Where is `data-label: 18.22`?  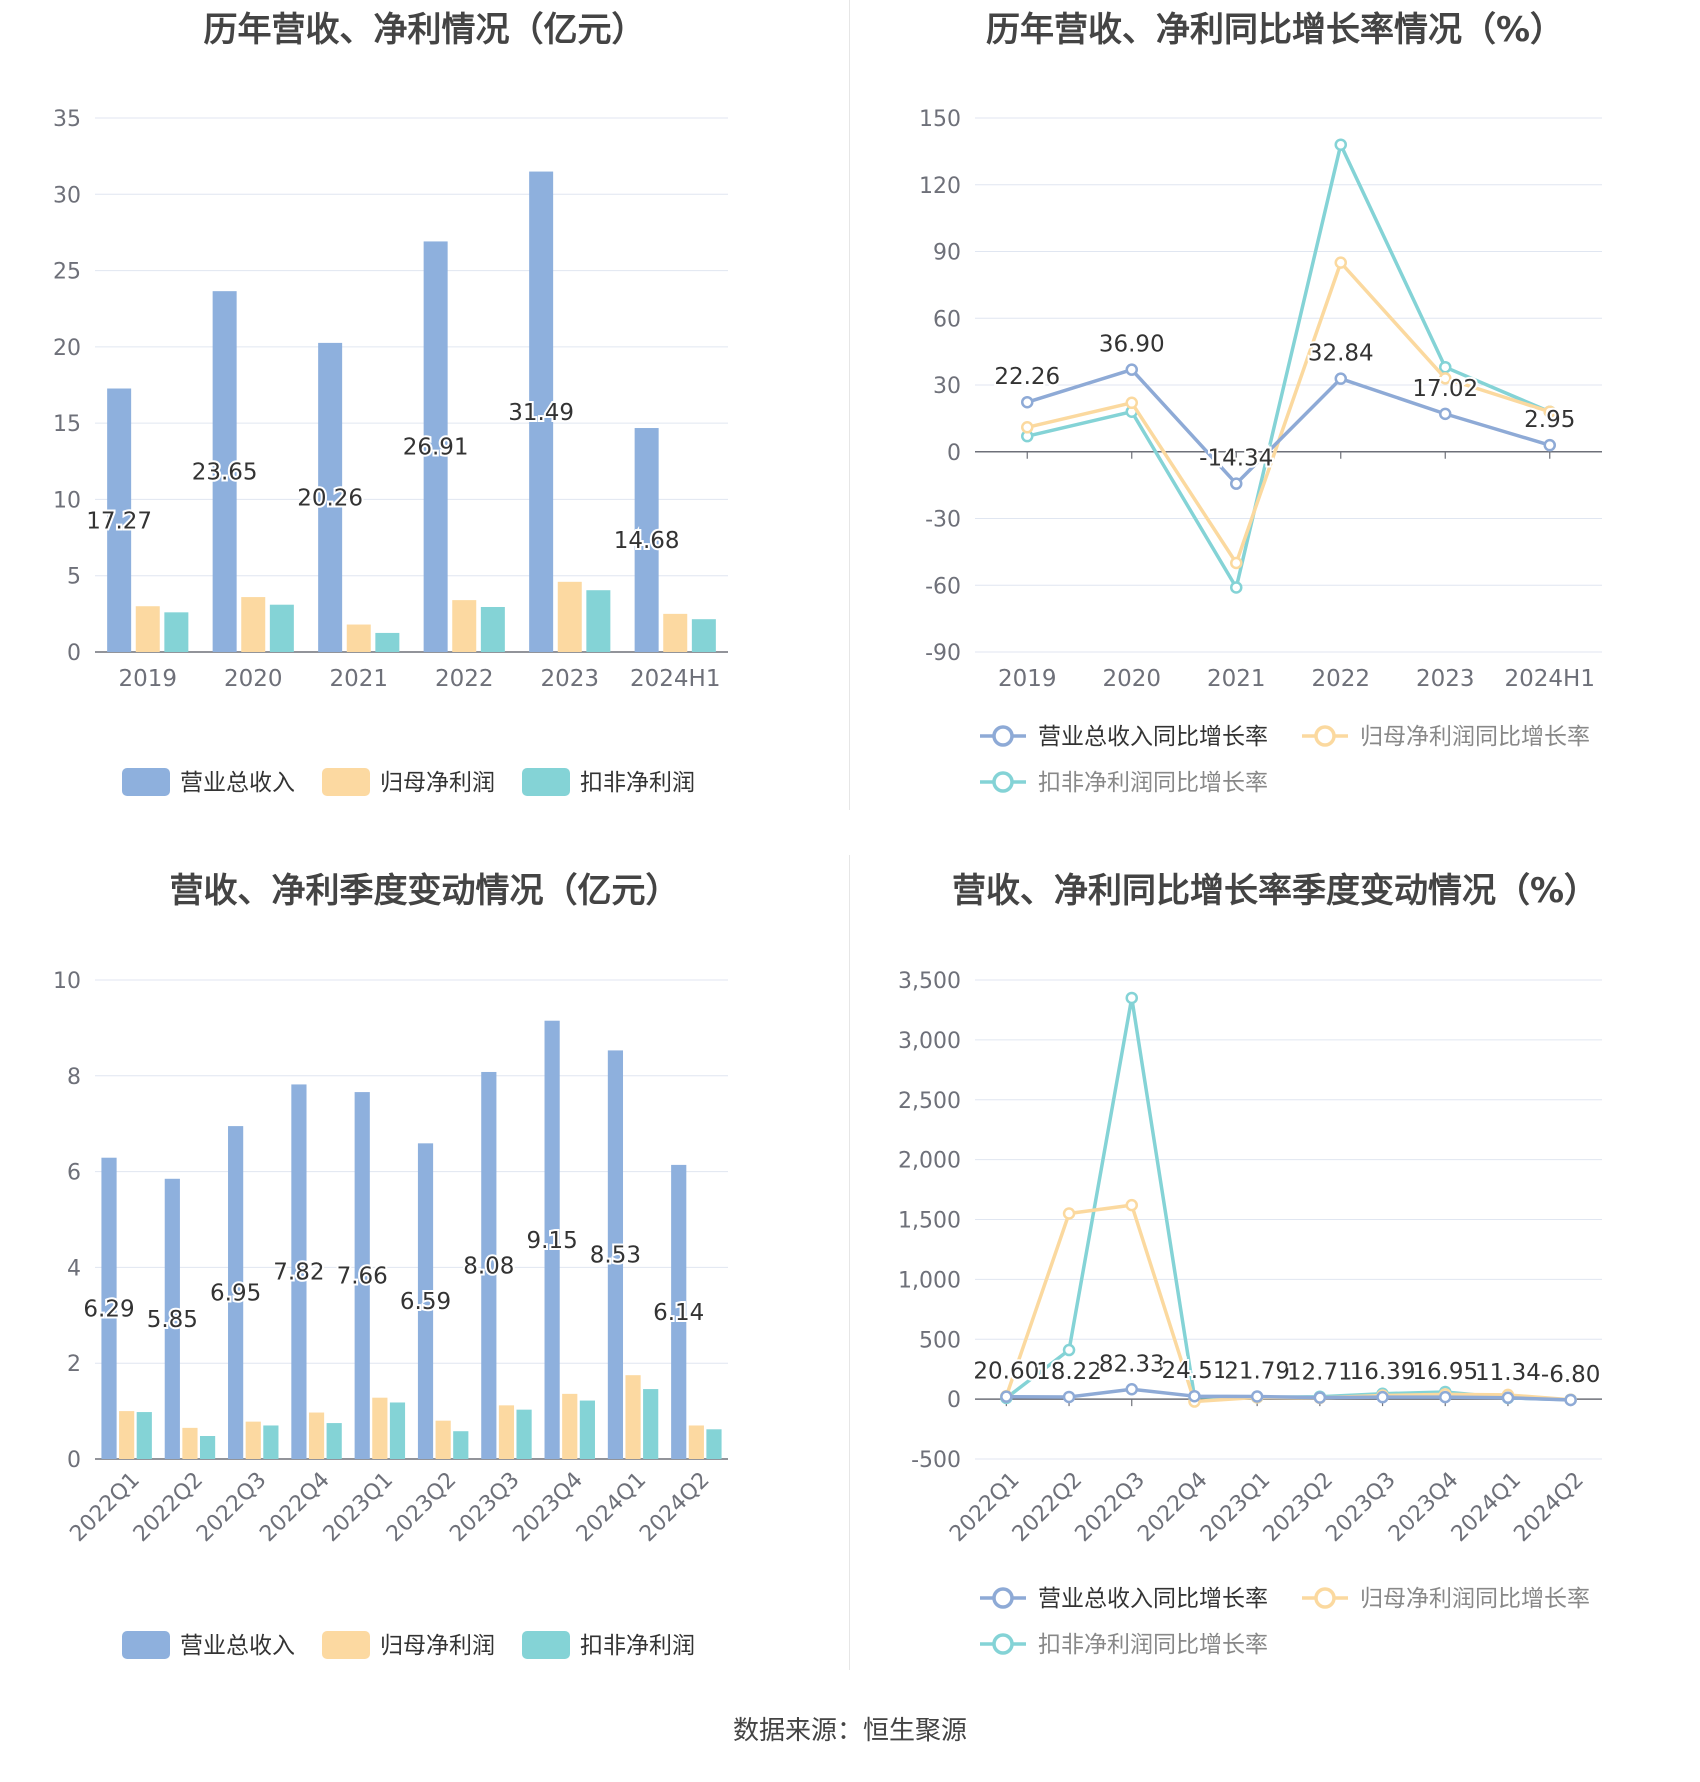
data-label: 18.22 is located at coordinates (1069, 1372).